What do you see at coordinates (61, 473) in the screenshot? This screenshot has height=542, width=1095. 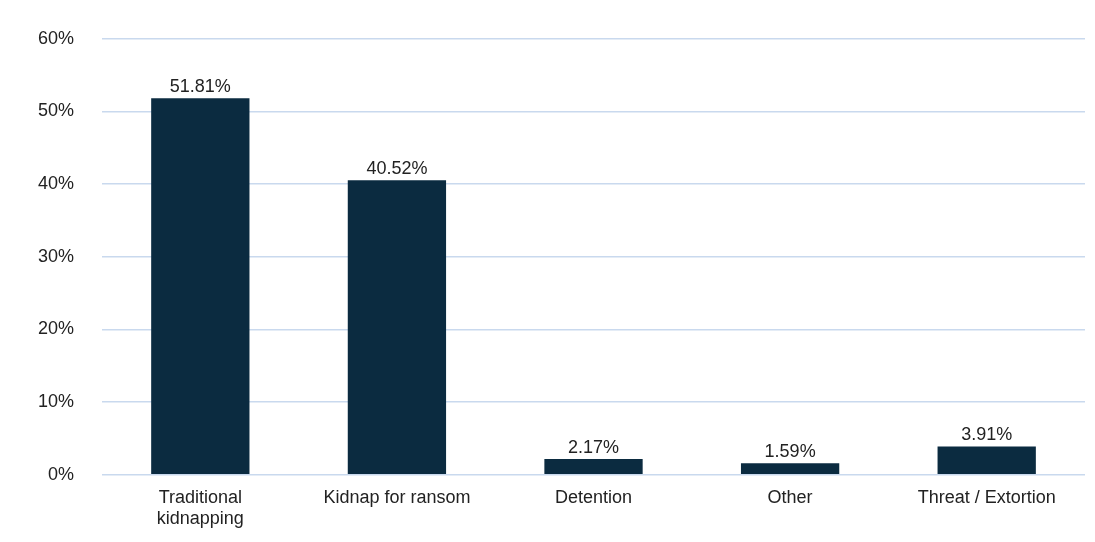 I see `y-tick-label: 0%` at bounding box center [61, 473].